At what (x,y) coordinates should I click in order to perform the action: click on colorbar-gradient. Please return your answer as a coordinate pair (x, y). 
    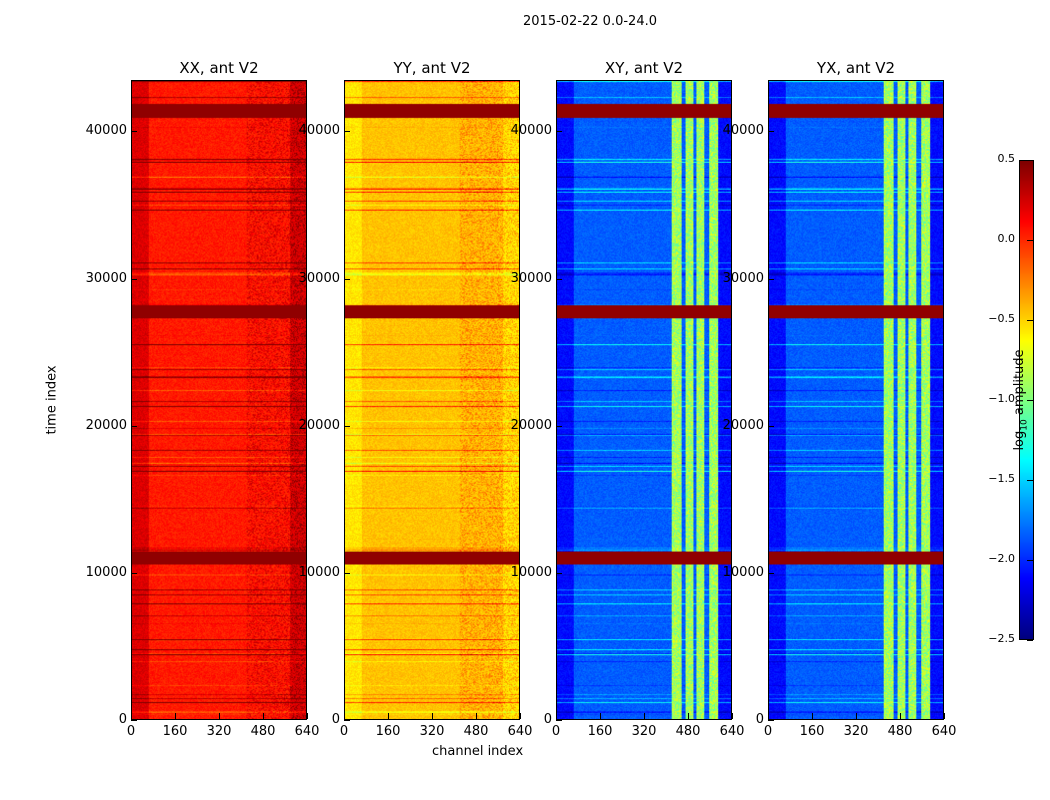
    Looking at the image, I should click on (1026, 400).